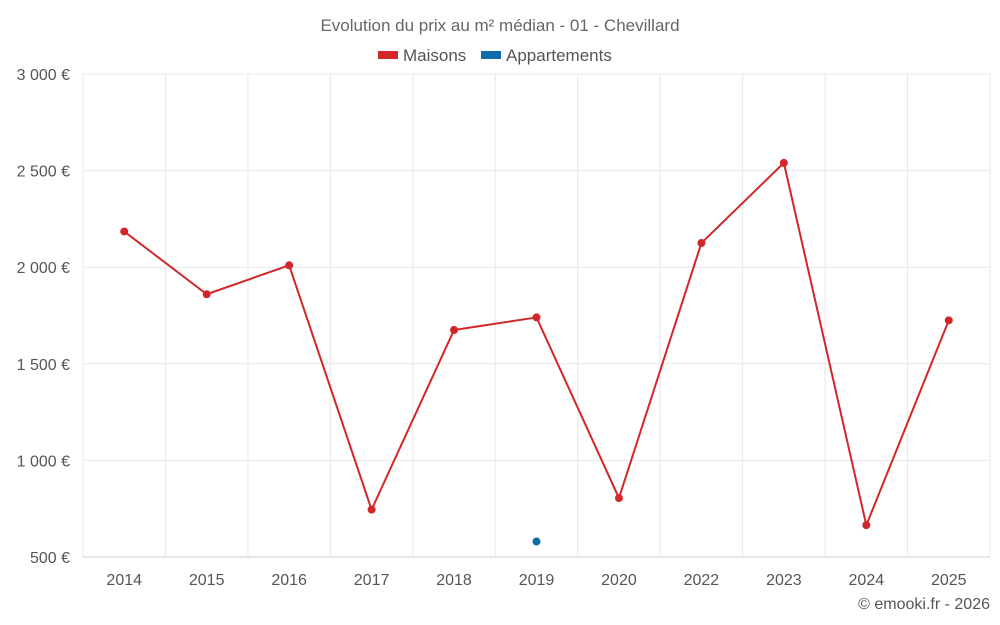 The width and height of the screenshot is (1000, 625). I want to click on x-tick-label: 2017, so click(372, 580).